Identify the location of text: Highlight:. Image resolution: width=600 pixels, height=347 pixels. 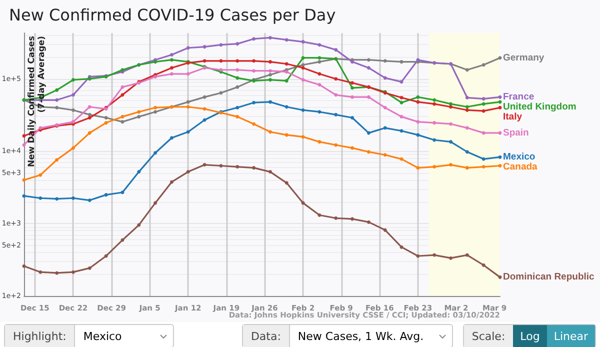
(40, 336).